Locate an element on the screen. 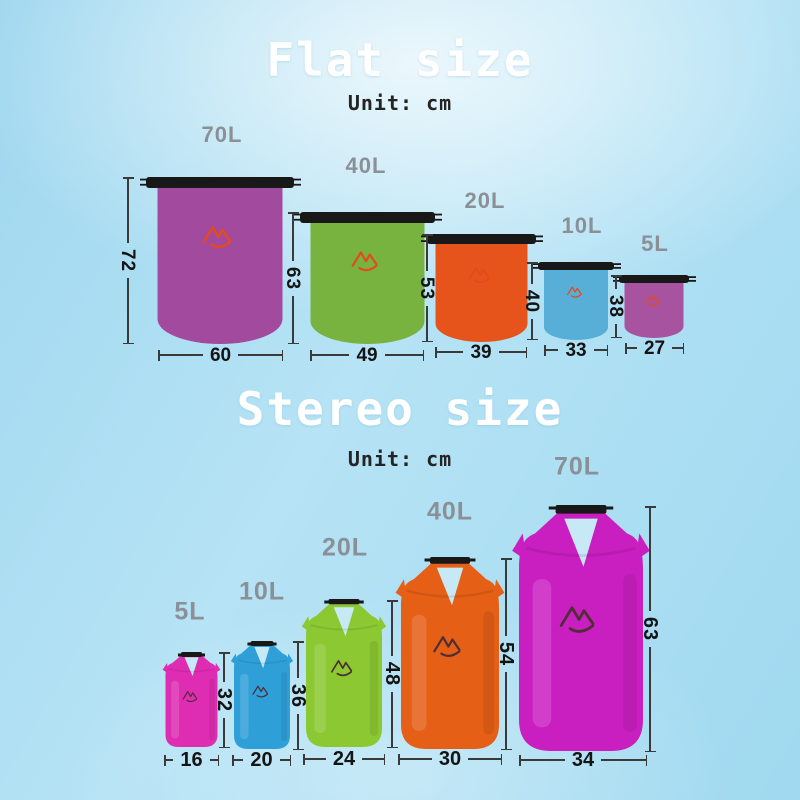  flat-bag-5l-graphic is located at coordinates (654, 306).